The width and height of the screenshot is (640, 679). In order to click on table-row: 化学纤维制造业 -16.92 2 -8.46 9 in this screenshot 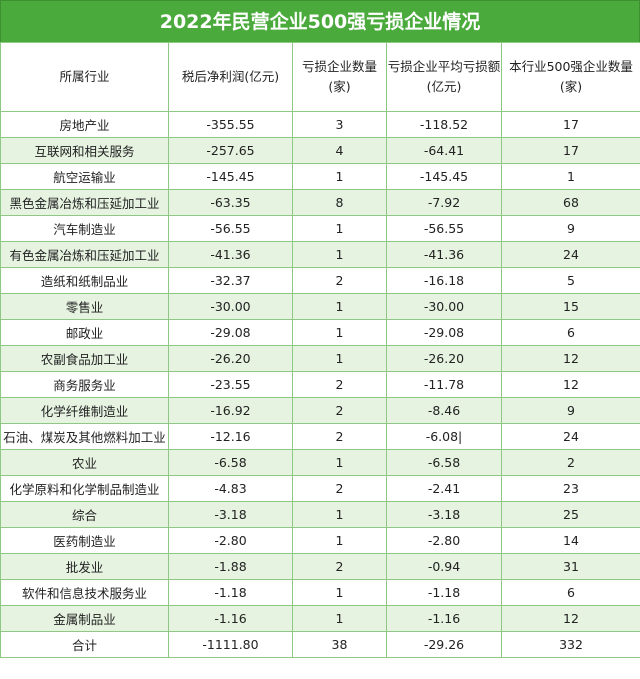, I will do `click(320, 410)`.